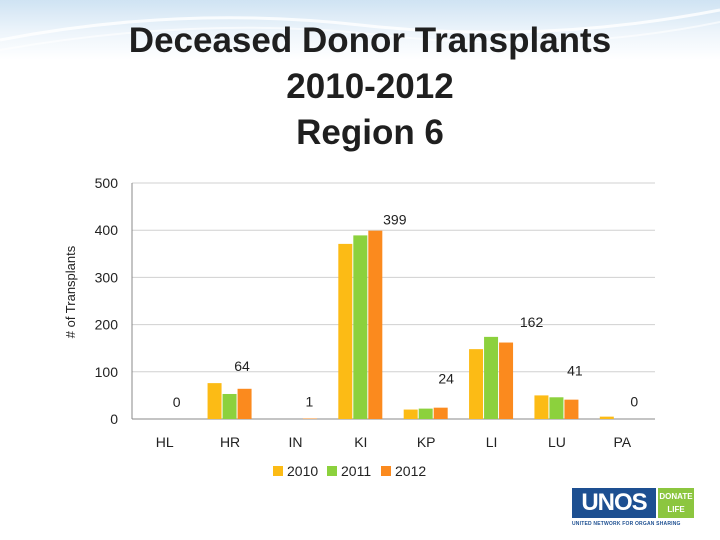 The height and width of the screenshot is (540, 720). I want to click on bar-LU-2012, so click(571, 409).